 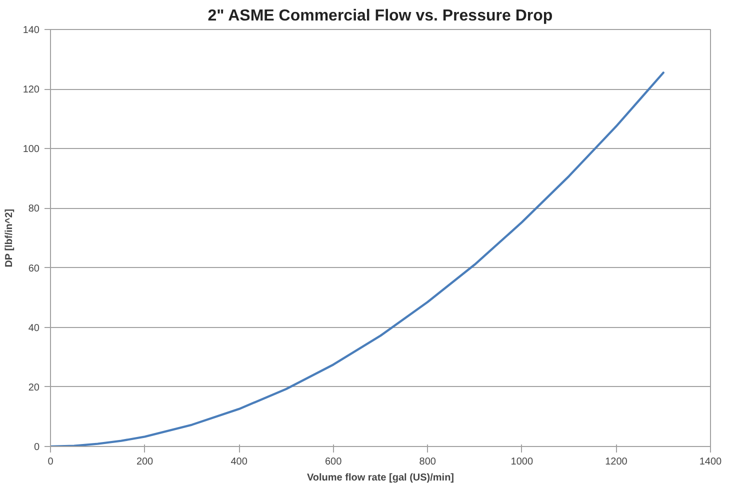 I want to click on y-tick-label: 80, so click(x=34, y=209).